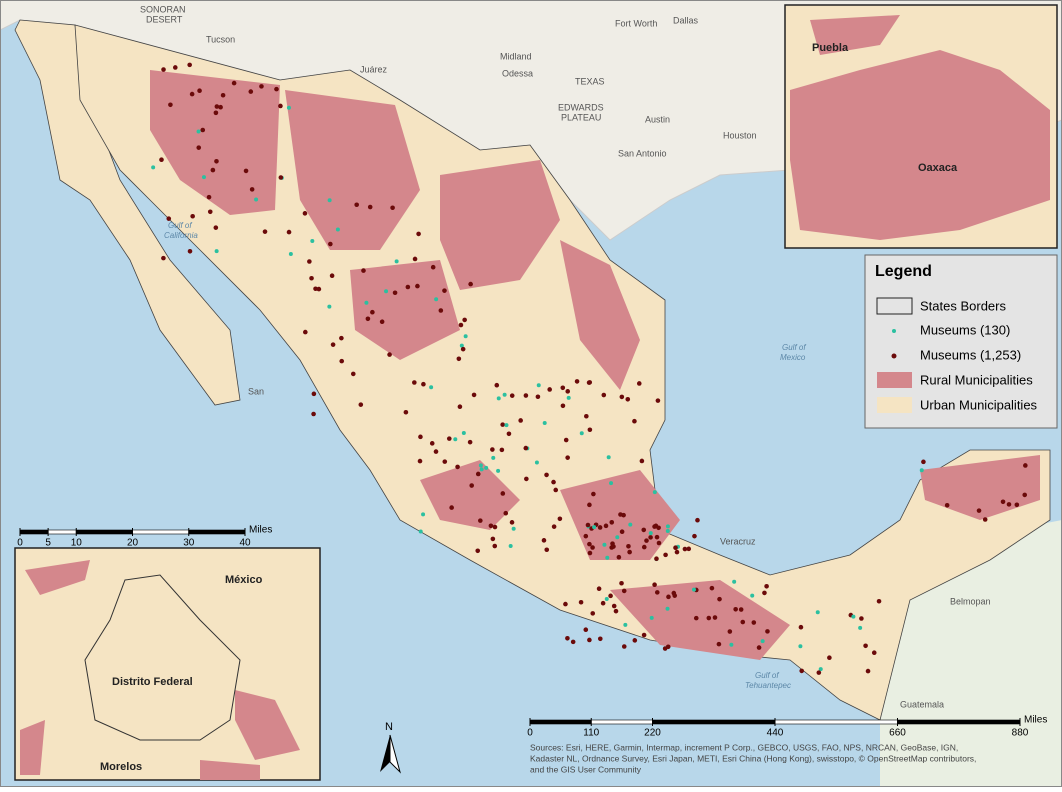 Image resolution: width=1062 pixels, height=792 pixels. I want to click on place-label: TEXAS, so click(590, 81).